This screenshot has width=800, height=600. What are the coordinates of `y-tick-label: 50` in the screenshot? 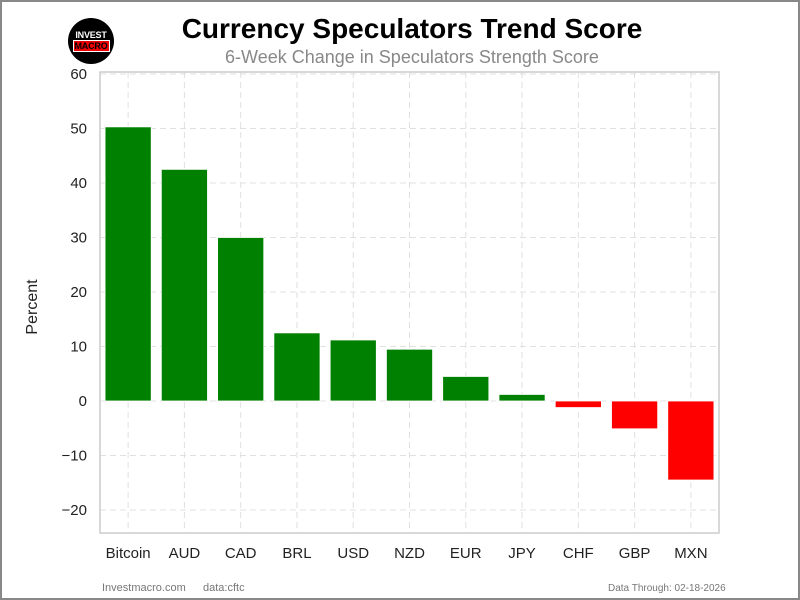 It's located at (78, 129).